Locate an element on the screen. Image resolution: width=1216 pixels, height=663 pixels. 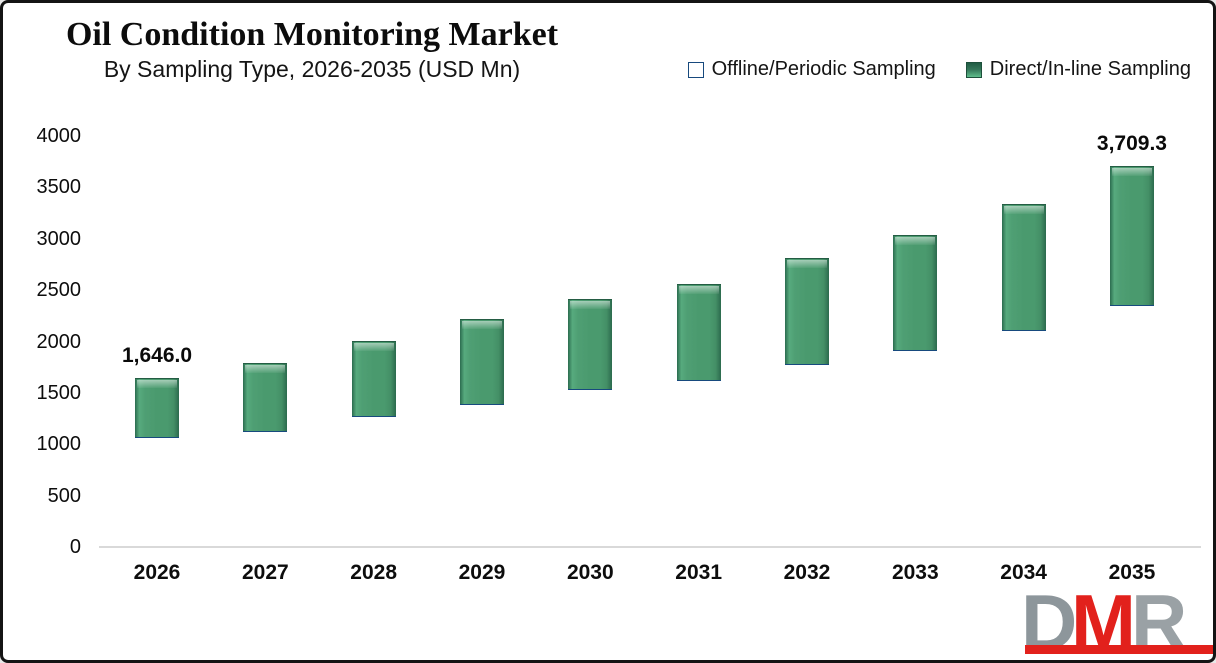
chart-subtitle: By Sampling Type, 2026-2035 (USD Mn) is located at coordinates (312, 69).